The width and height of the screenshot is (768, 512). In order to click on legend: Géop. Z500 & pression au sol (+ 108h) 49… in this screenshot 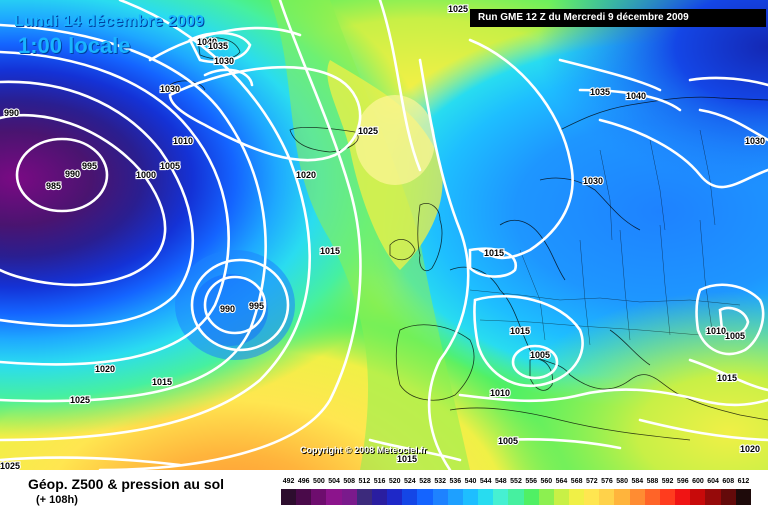, I will do `click(384, 491)`.